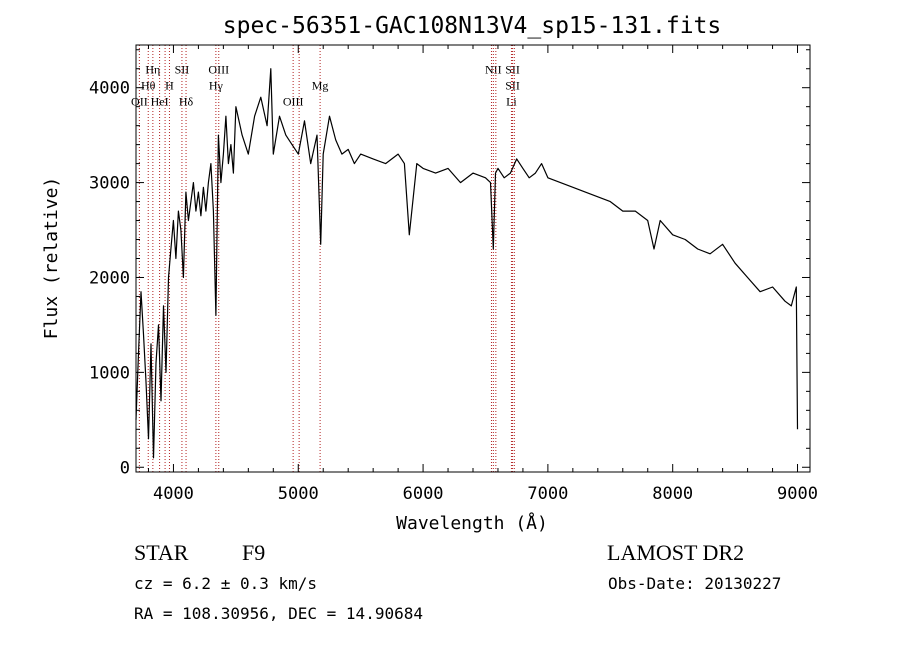 The width and height of the screenshot is (900, 649). Describe the element at coordinates (298, 494) in the screenshot. I see `x-tick-label: 5000` at that location.